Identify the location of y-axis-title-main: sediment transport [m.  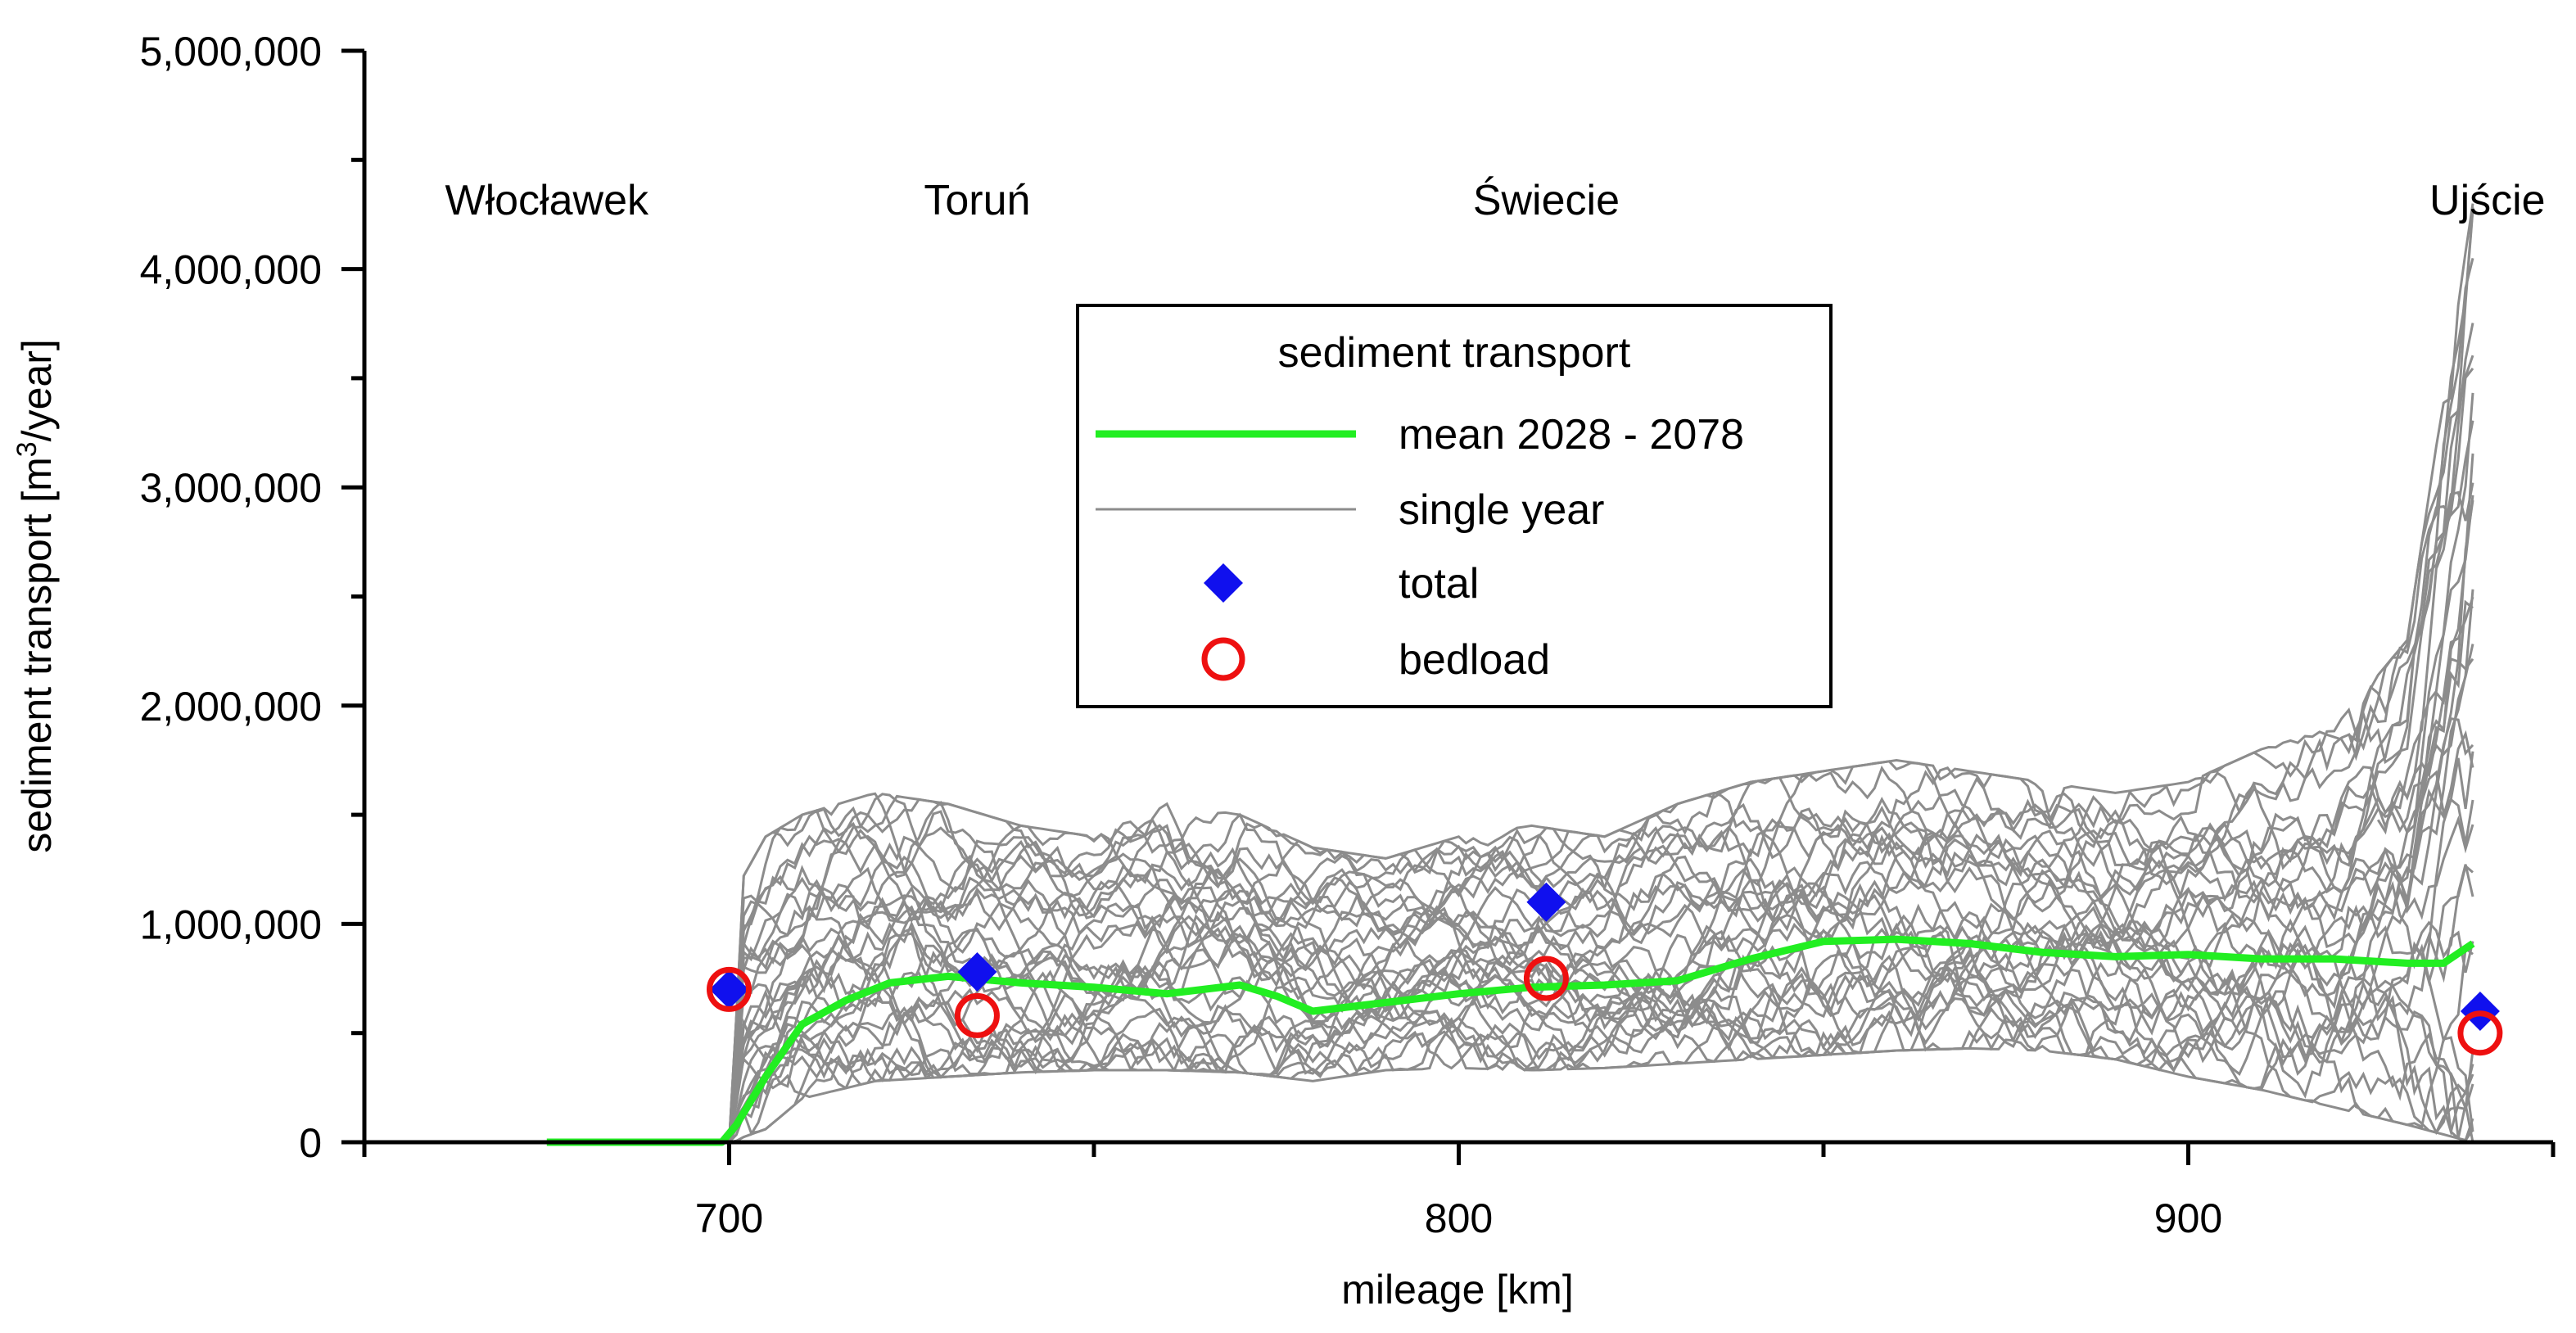
(37, 655).